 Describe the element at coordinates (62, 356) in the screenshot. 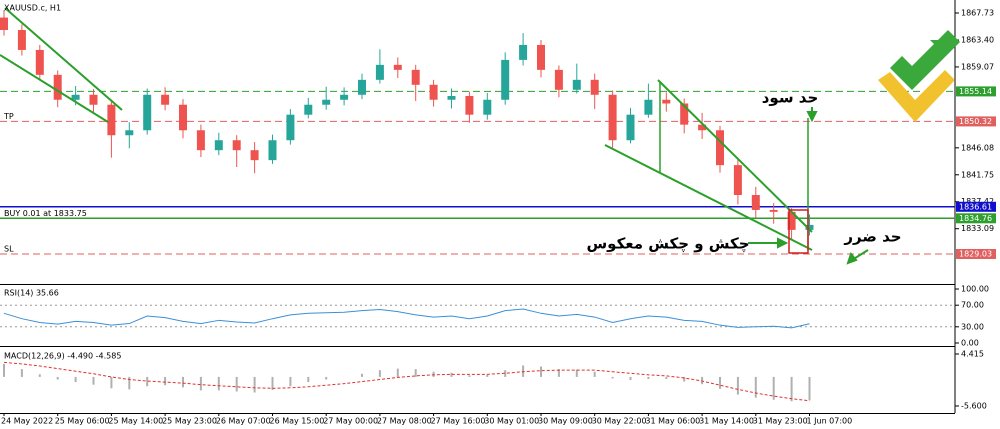

I see `indicator-title: MACD(12,26,9) -4.490 -4.585` at that location.